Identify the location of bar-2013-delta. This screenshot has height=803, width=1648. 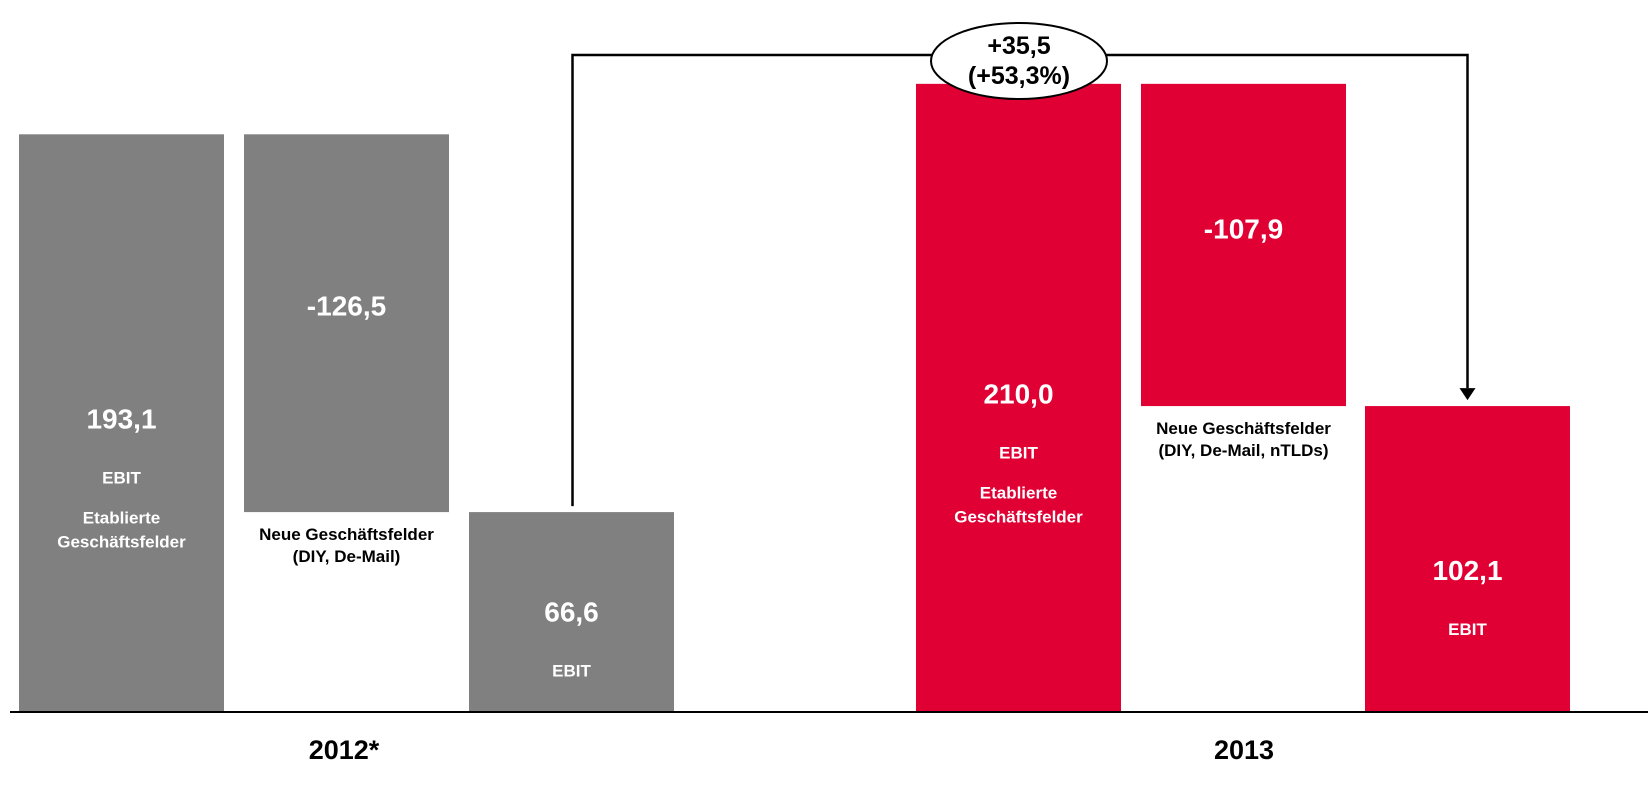
(1243, 245).